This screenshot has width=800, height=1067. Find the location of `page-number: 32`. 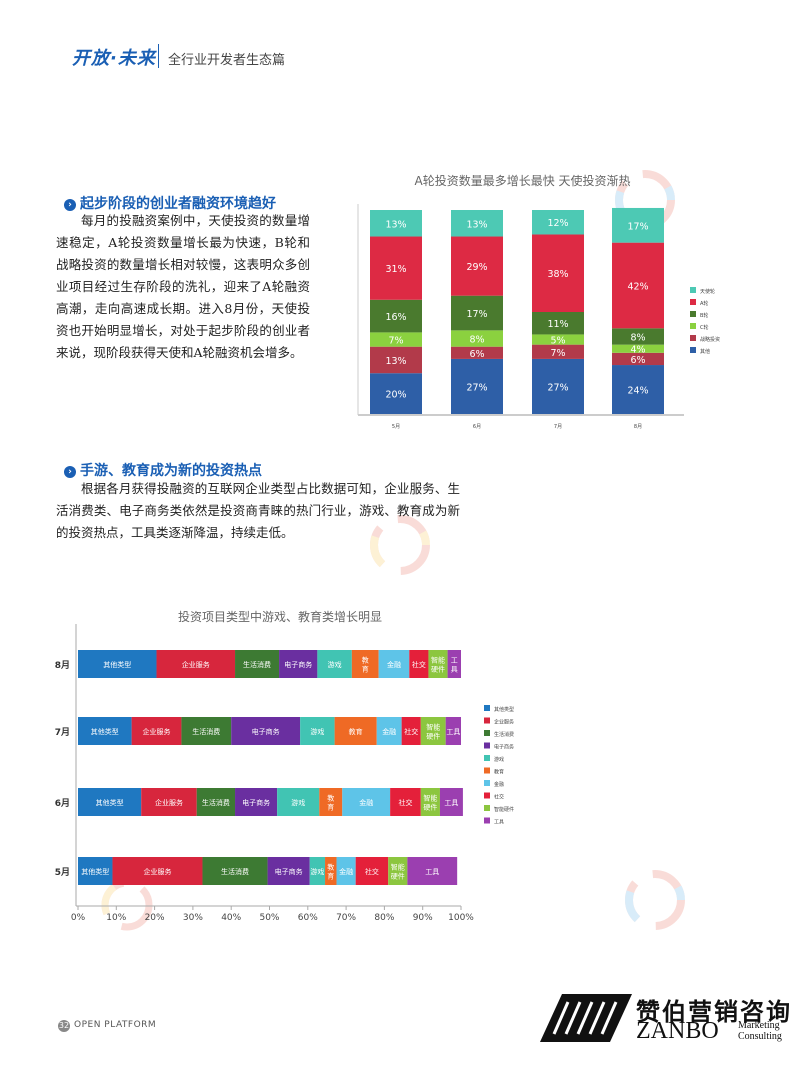

page-number: 32 is located at coordinates (64, 1026).